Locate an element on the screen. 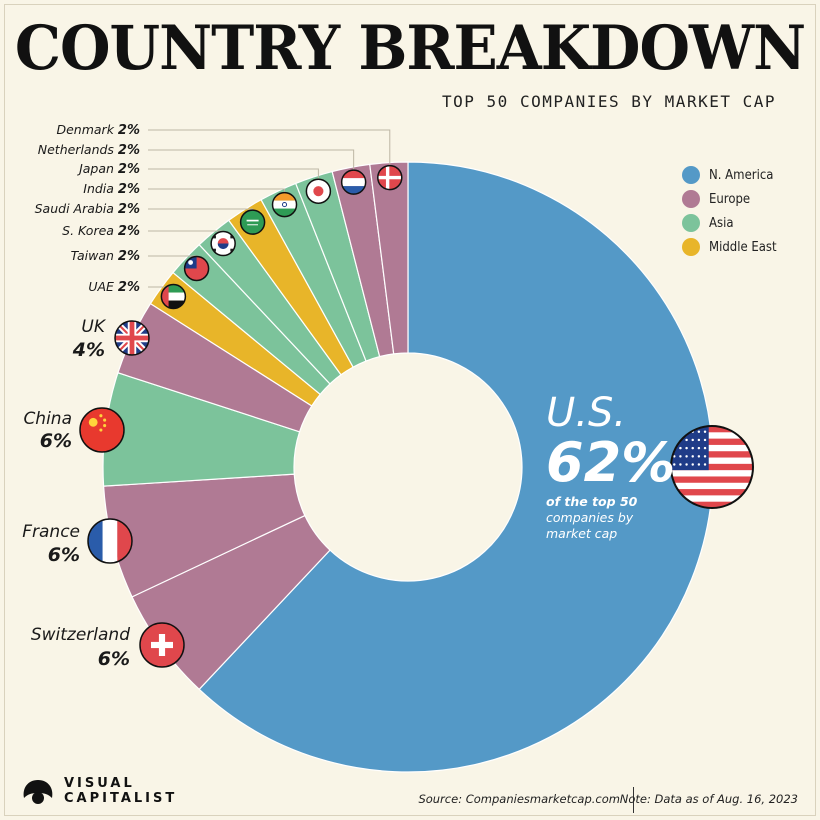 The image size is (820, 820). leader-line-netherlands is located at coordinates (251, 160).